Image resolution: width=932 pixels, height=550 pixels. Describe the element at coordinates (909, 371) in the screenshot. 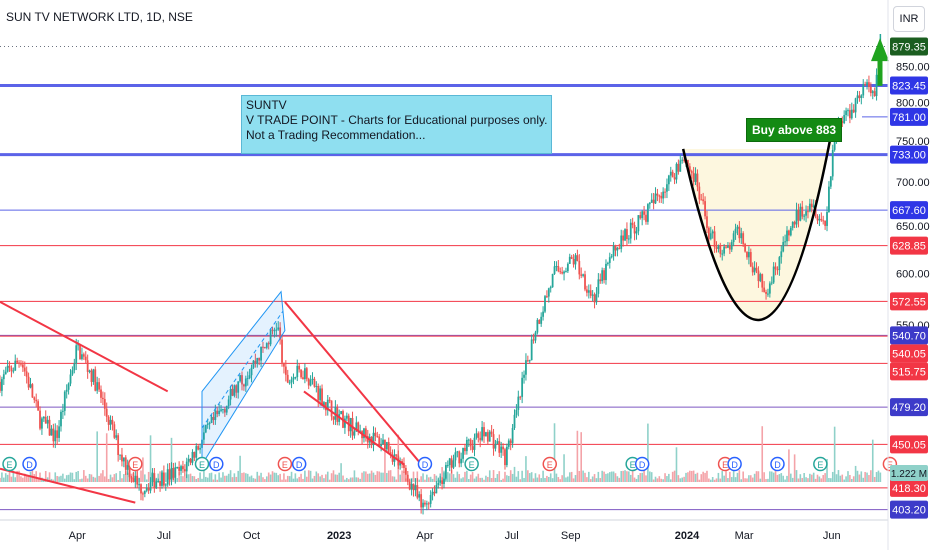

I see `price-level-tag` at that location.